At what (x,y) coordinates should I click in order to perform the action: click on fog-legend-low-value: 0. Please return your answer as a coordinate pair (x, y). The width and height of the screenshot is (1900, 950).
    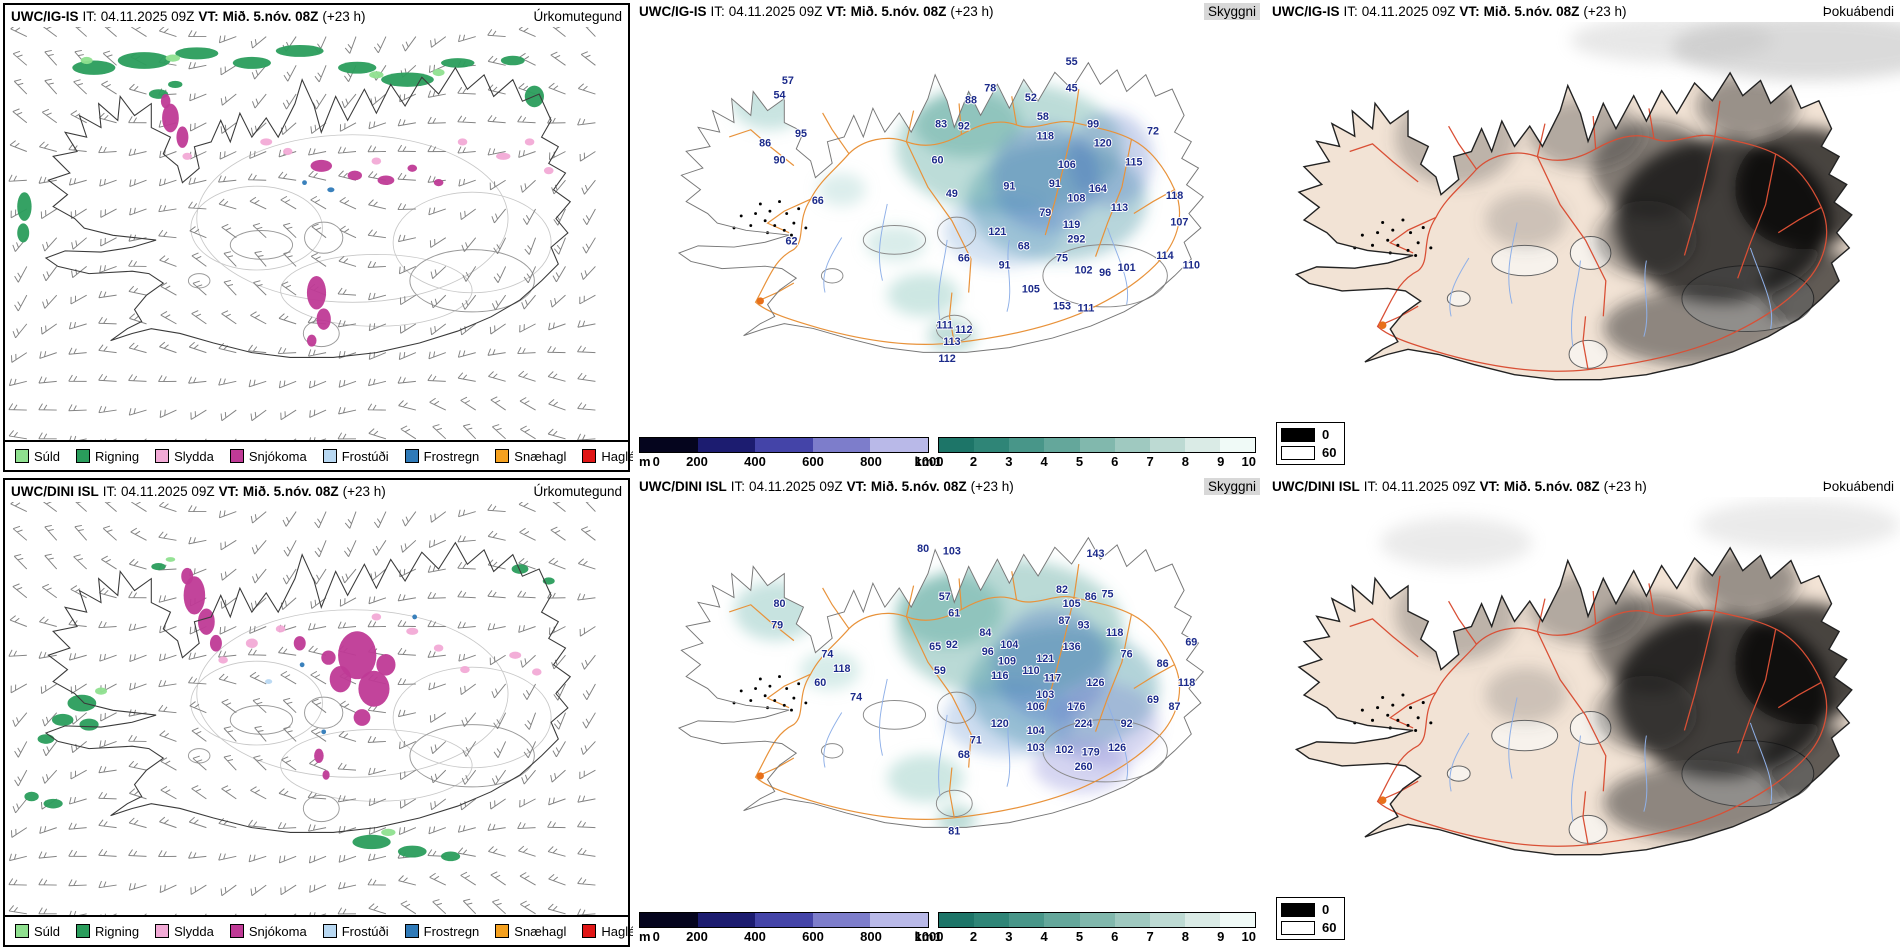
    Looking at the image, I should click on (1326, 909).